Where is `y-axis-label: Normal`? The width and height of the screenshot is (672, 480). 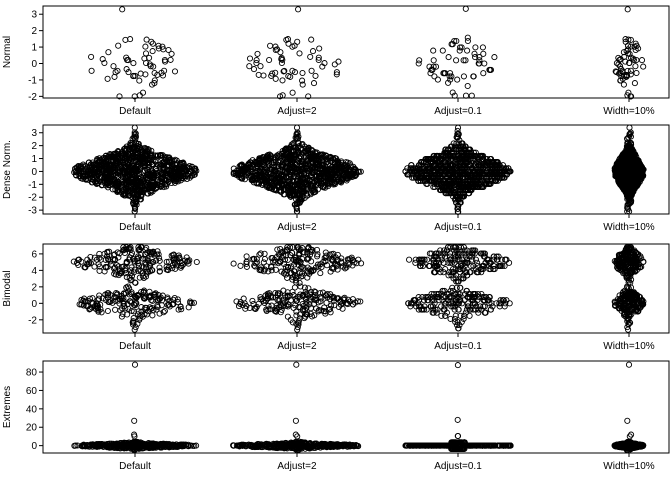
y-axis-label: Normal is located at coordinates (7, 52).